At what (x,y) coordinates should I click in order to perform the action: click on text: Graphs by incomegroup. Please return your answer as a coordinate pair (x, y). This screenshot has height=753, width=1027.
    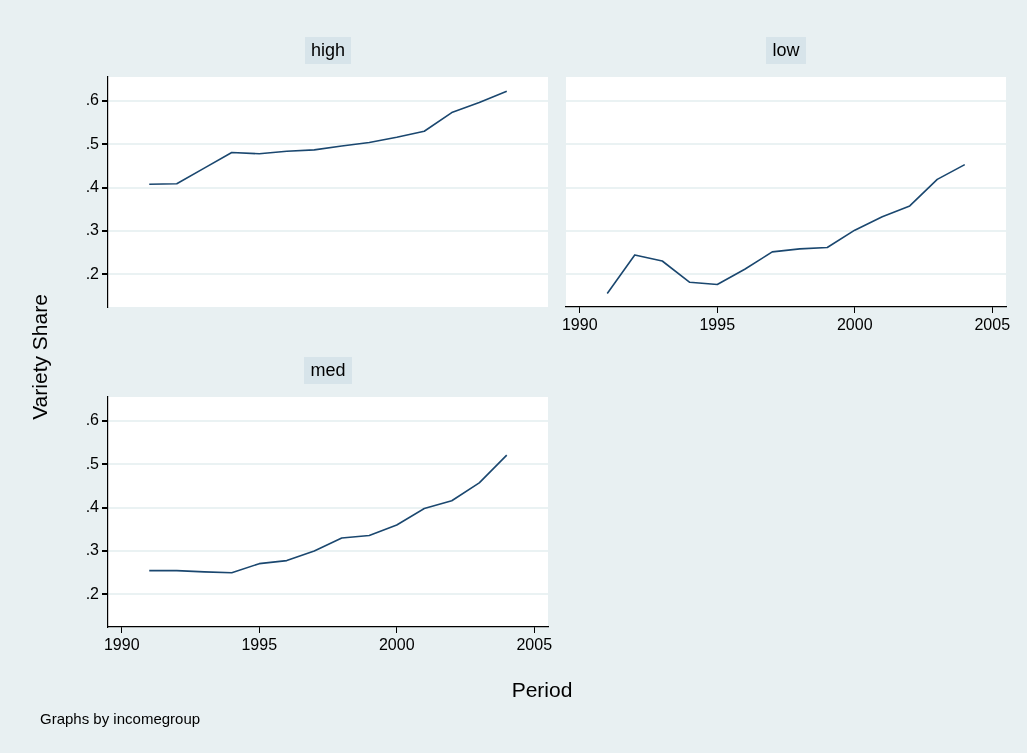
    Looking at the image, I should click on (120, 718).